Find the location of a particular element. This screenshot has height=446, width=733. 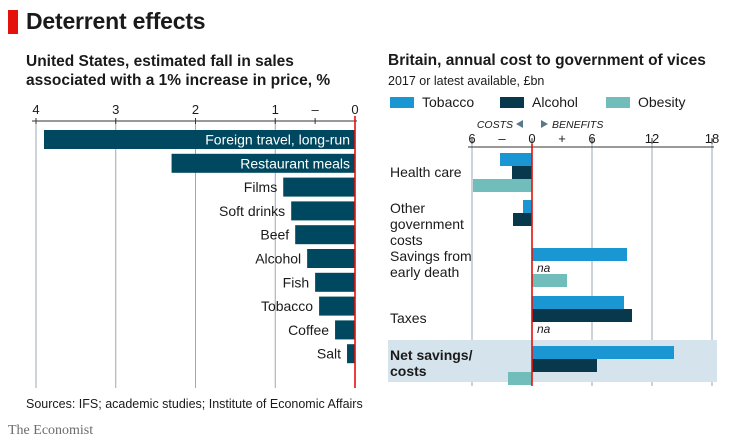

legend-item-alcohol: Alcohol is located at coordinates (539, 102).